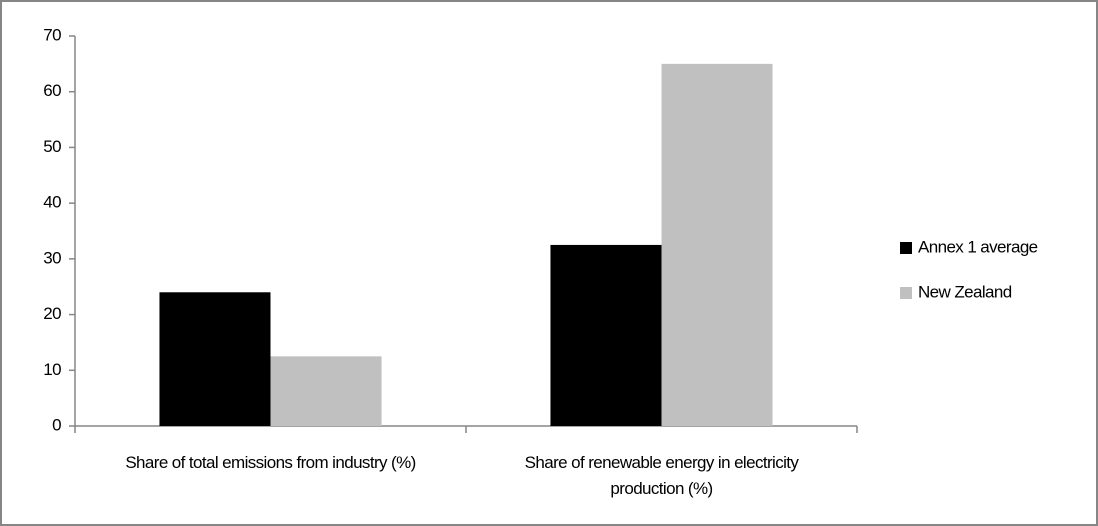 Image resolution: width=1098 pixels, height=526 pixels. Describe the element at coordinates (52, 146) in the screenshot. I see `y-tick-label: 50` at that location.